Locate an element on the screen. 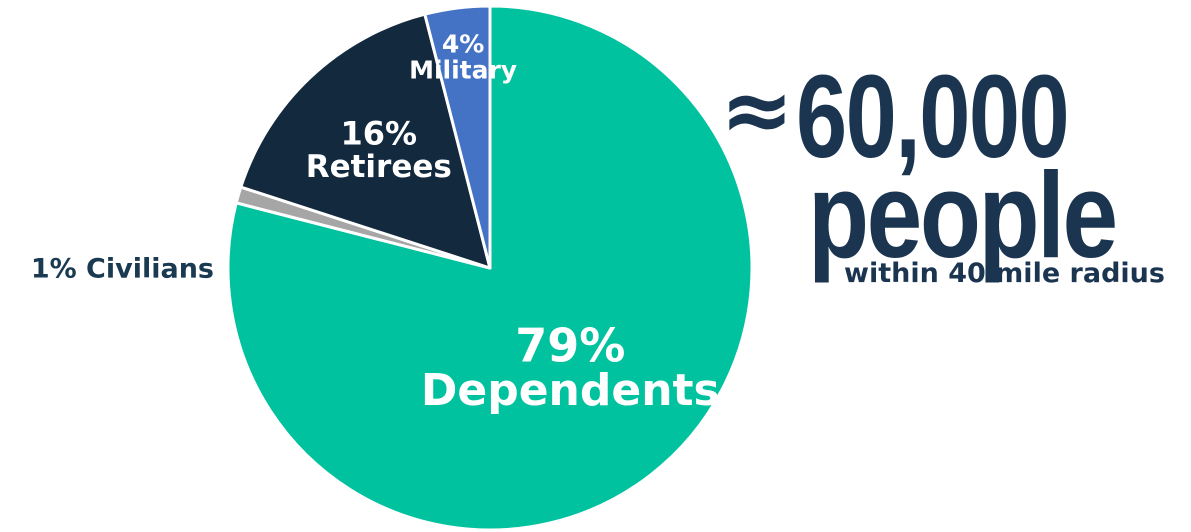 Image resolution: width=1191 pixels, height=532 pixels. pie-label-percent: 79% is located at coordinates (570, 346).